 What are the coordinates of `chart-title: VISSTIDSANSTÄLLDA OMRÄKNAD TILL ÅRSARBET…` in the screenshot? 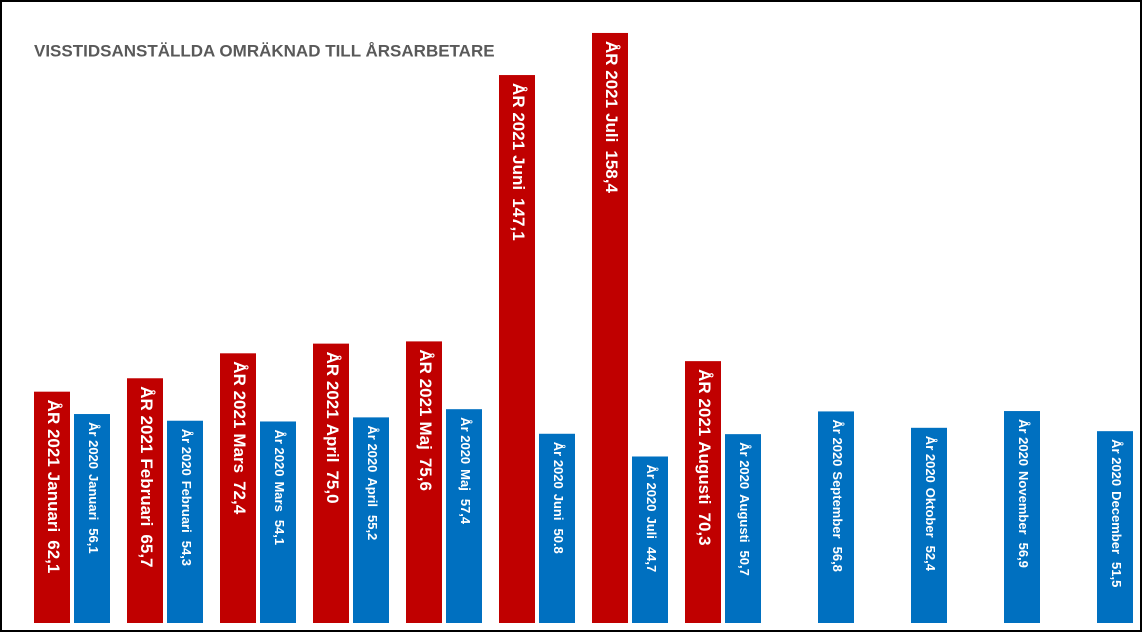 It's located at (264, 50).